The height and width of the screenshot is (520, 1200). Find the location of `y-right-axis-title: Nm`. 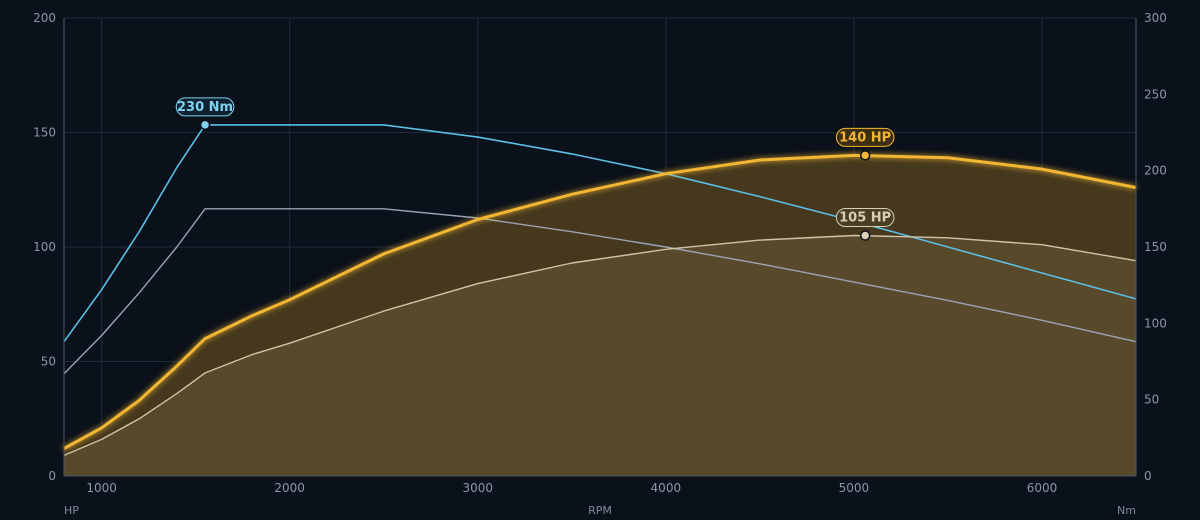

y-right-axis-title: Nm is located at coordinates (1126, 510).